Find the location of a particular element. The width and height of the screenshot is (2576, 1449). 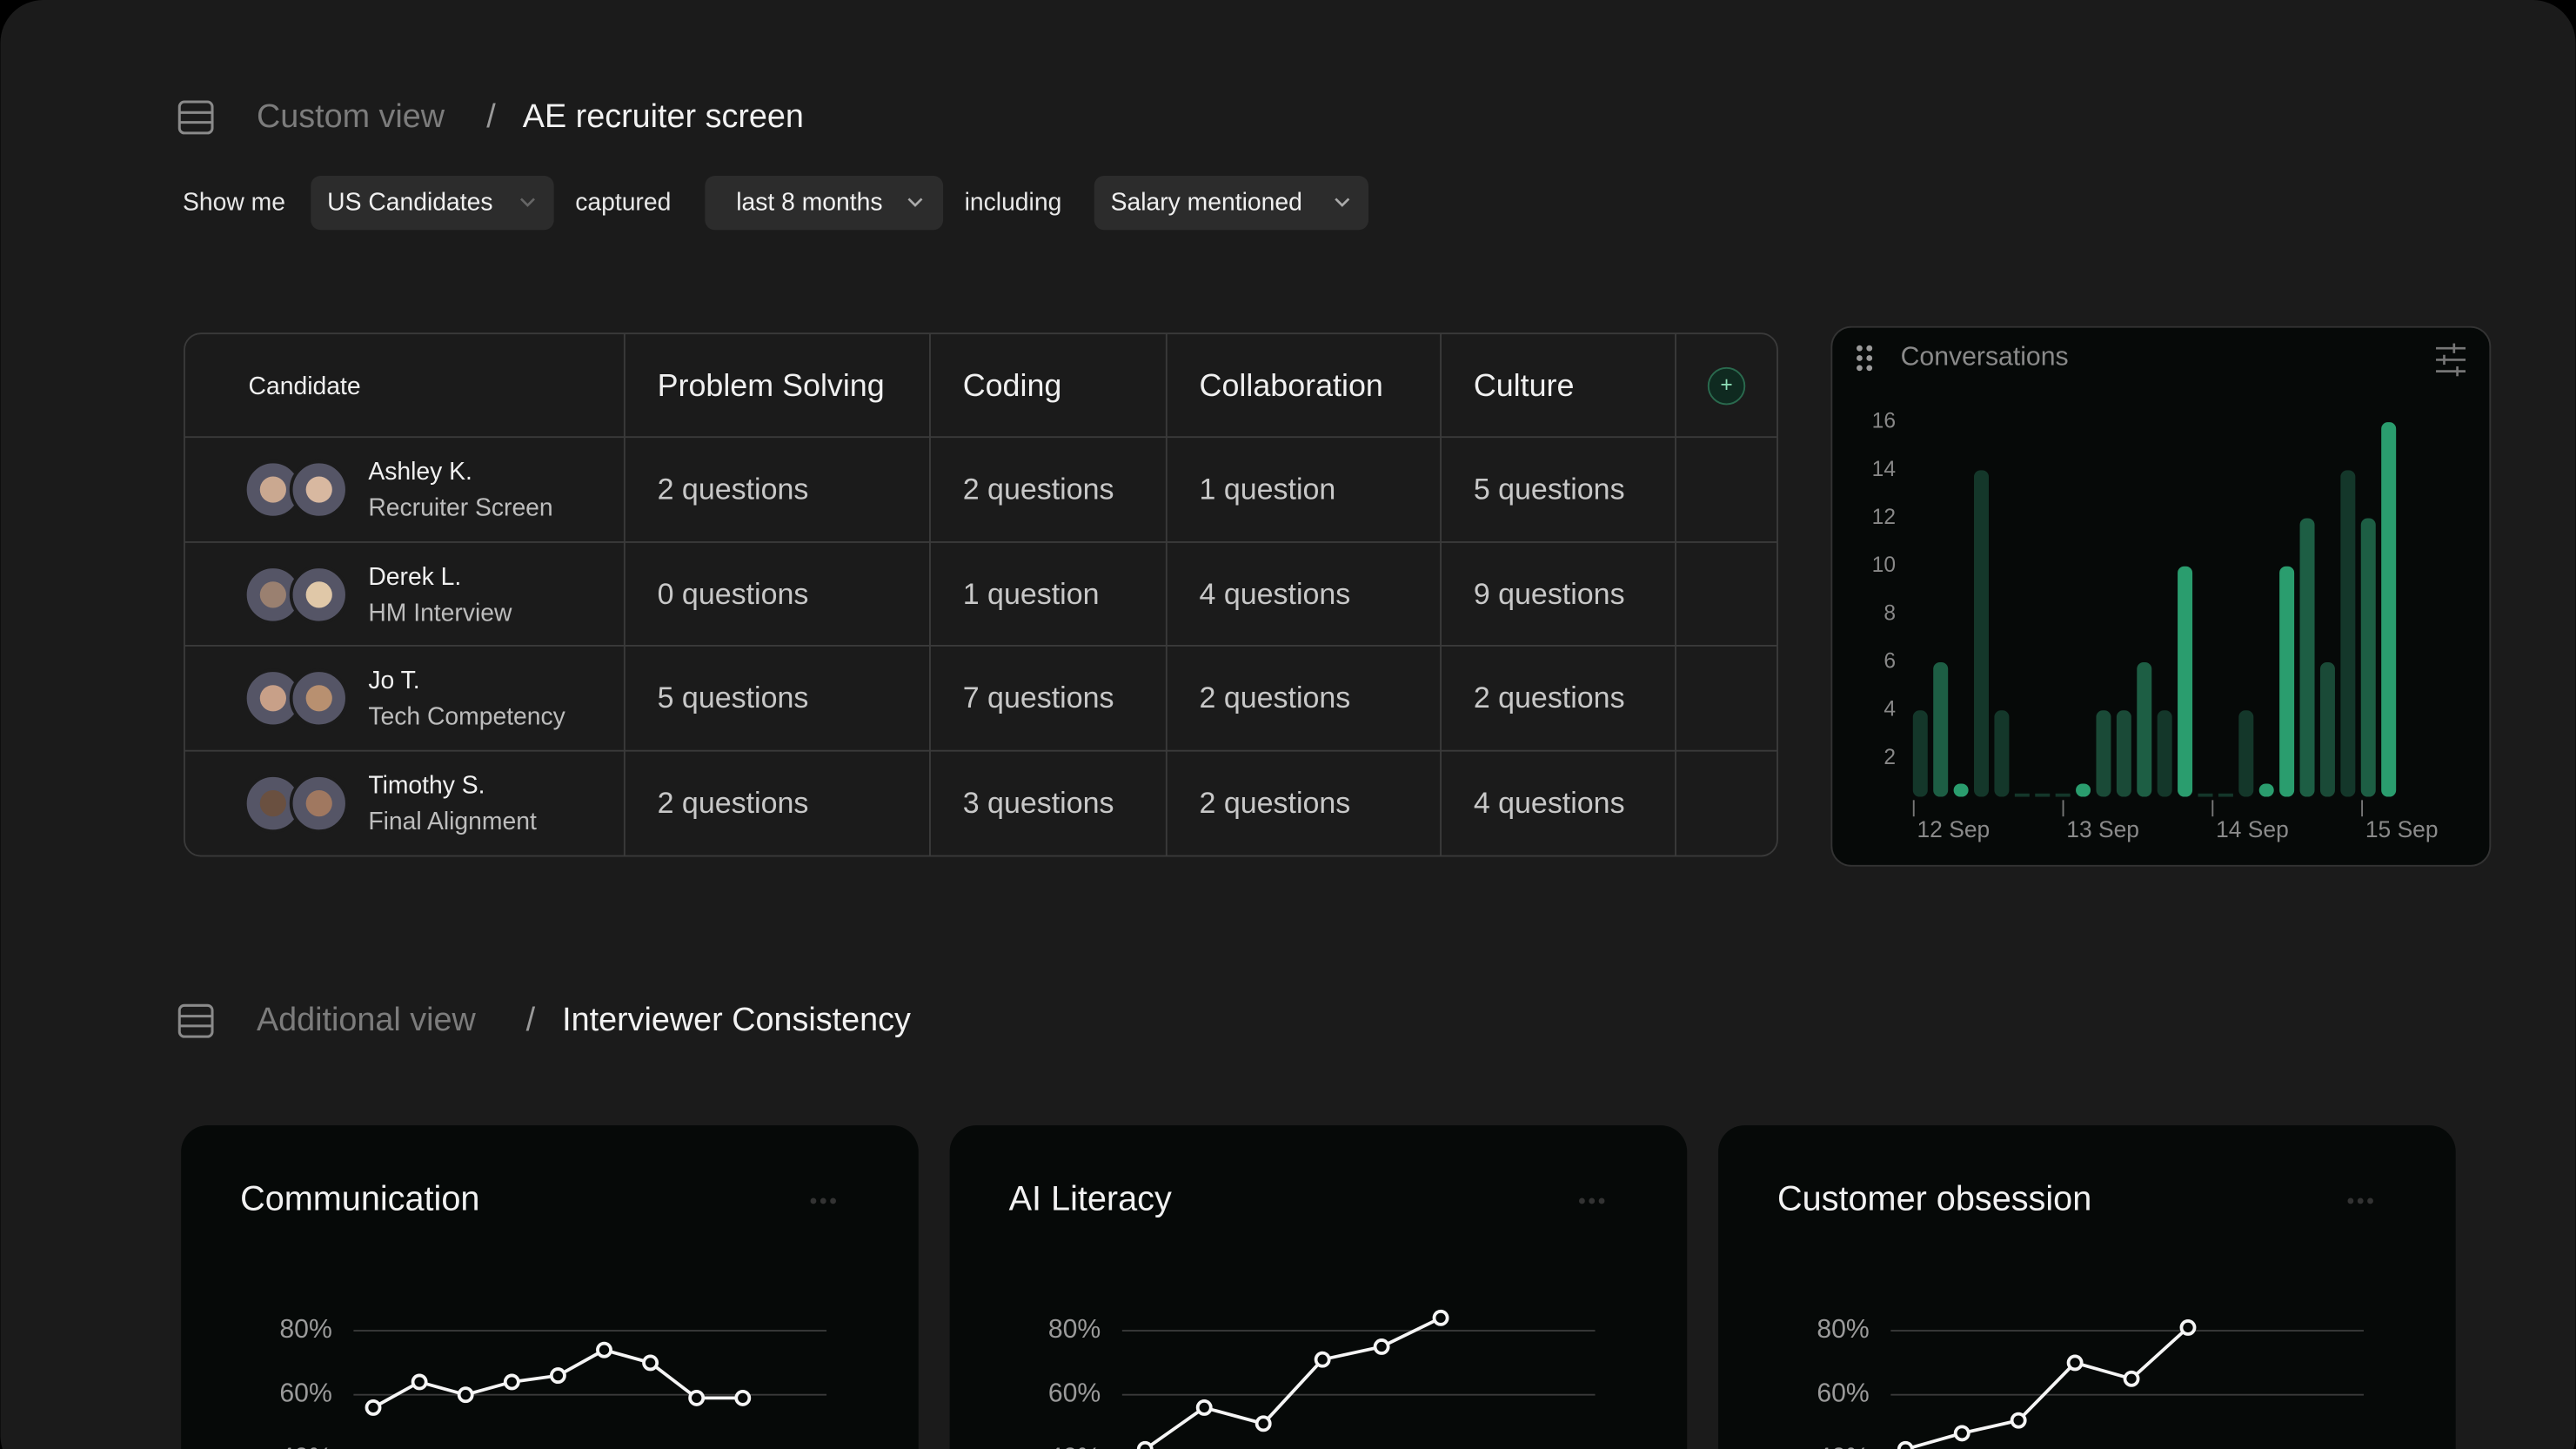

trend-line is located at coordinates (1293, 1382).